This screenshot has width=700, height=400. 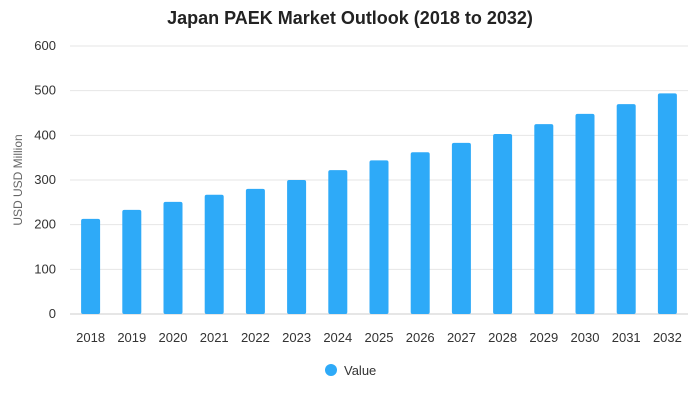 What do you see at coordinates (626, 209) in the screenshot?
I see `bar-2031` at bounding box center [626, 209].